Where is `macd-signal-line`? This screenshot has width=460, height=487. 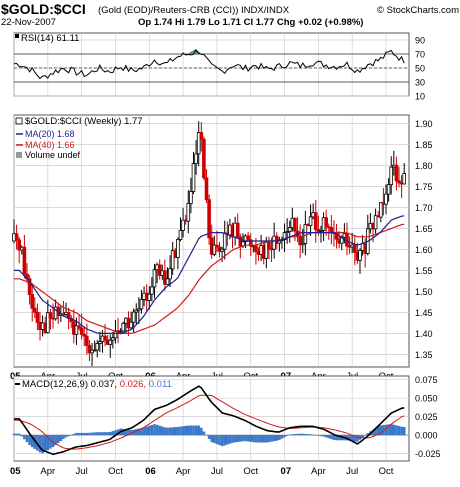 macd-signal-line is located at coordinates (209, 422).